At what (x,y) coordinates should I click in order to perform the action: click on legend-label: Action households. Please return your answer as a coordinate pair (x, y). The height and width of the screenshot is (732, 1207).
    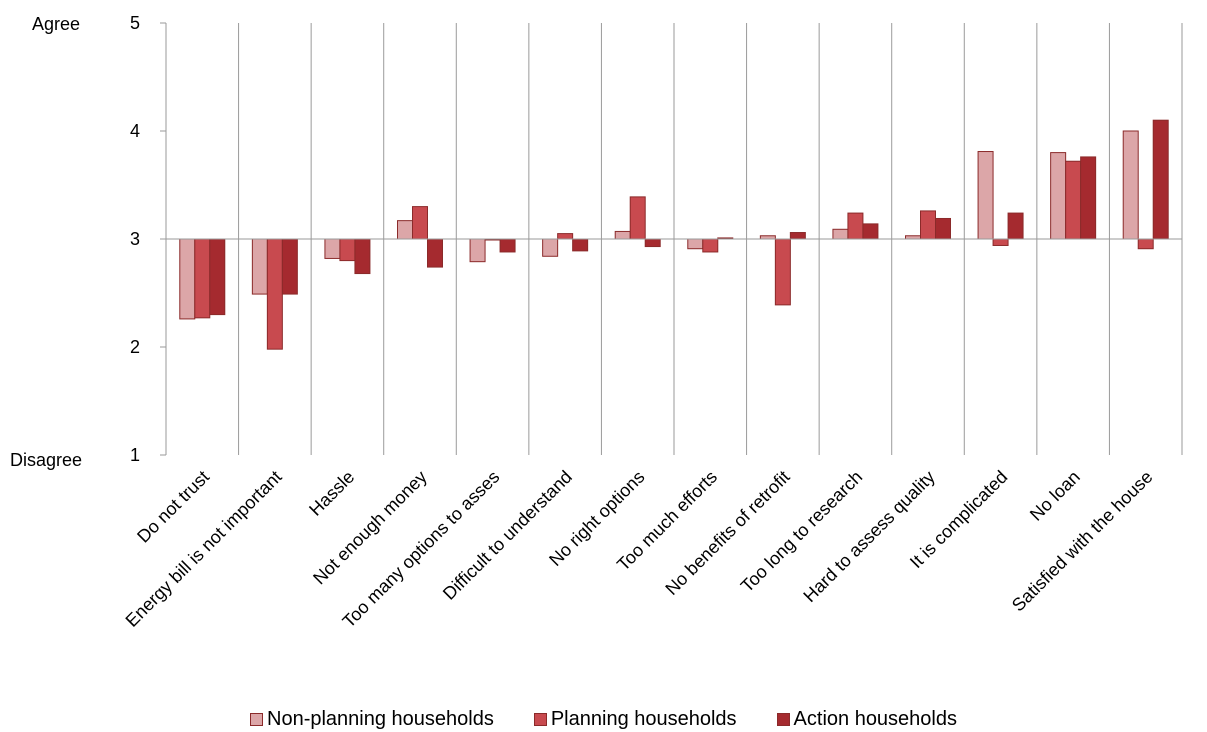
    Looking at the image, I should click on (875, 719).